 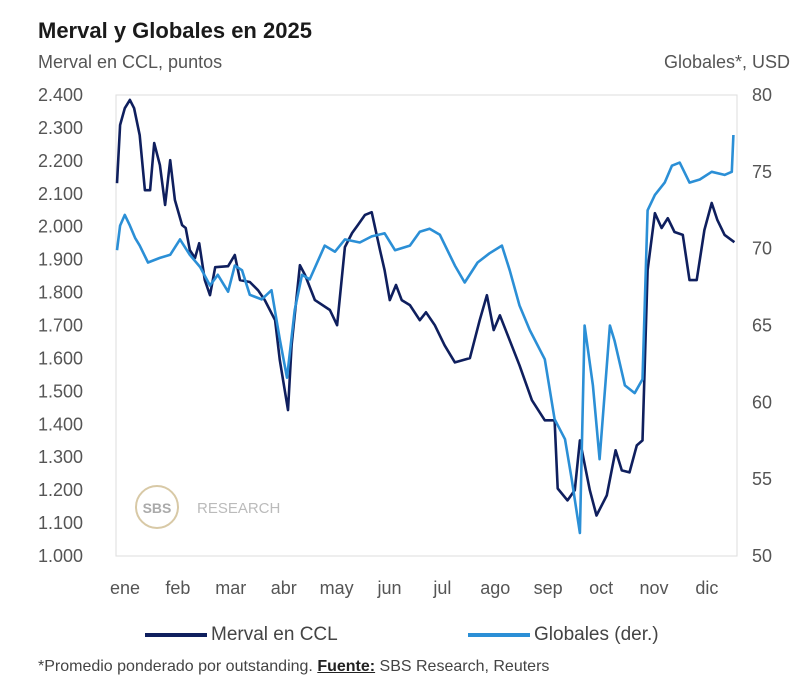 What do you see at coordinates (495, 588) in the screenshot?
I see `x-tick-label: ago` at bounding box center [495, 588].